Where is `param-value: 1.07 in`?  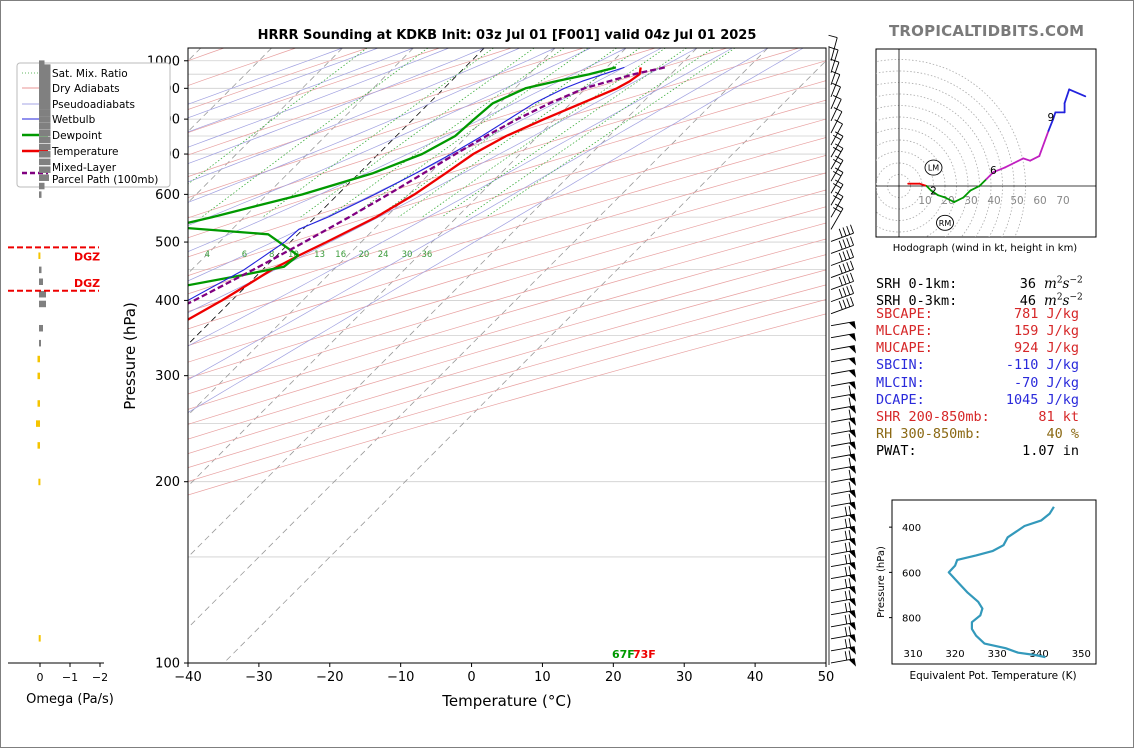 param-value: 1.07 in is located at coordinates (1050, 450).